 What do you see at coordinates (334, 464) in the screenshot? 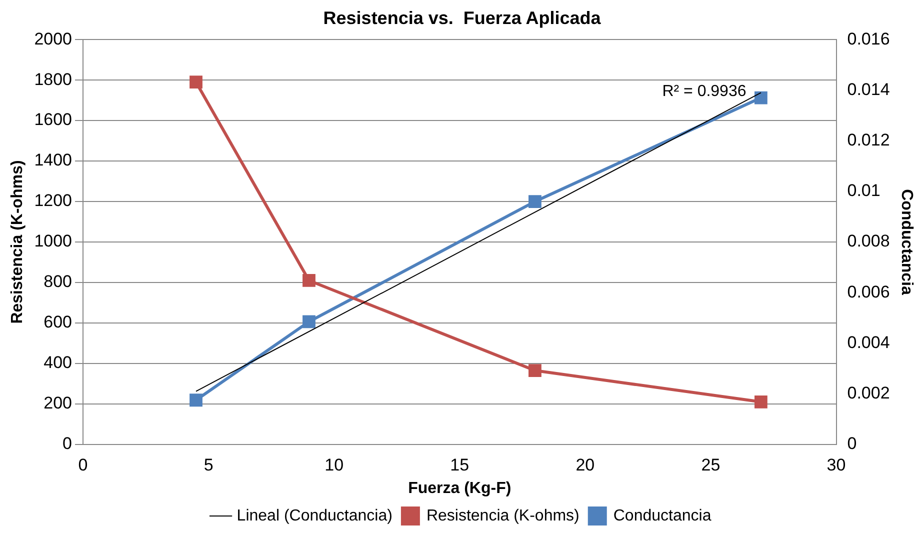
I see `x-tick-label: 10` at bounding box center [334, 464].